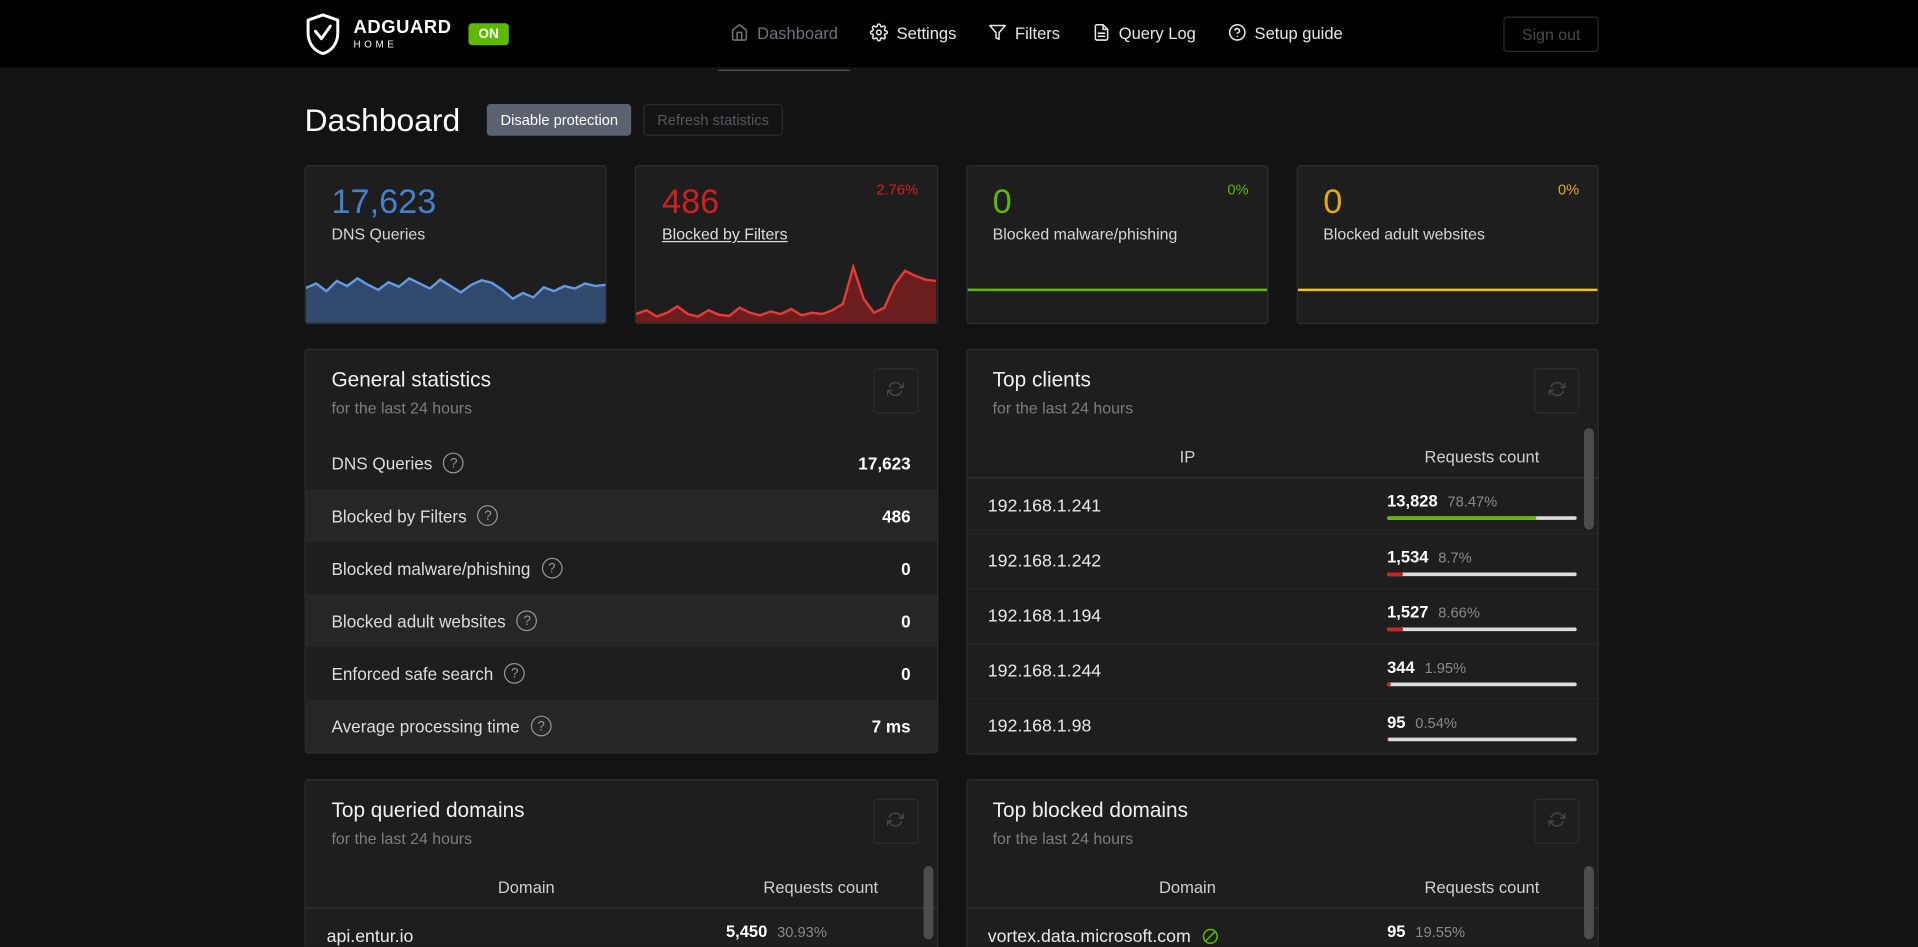  What do you see at coordinates (786, 245) in the screenshot?
I see `stat-card-blocked-by-filters: 486 Blocked by Filters 2.76%` at bounding box center [786, 245].